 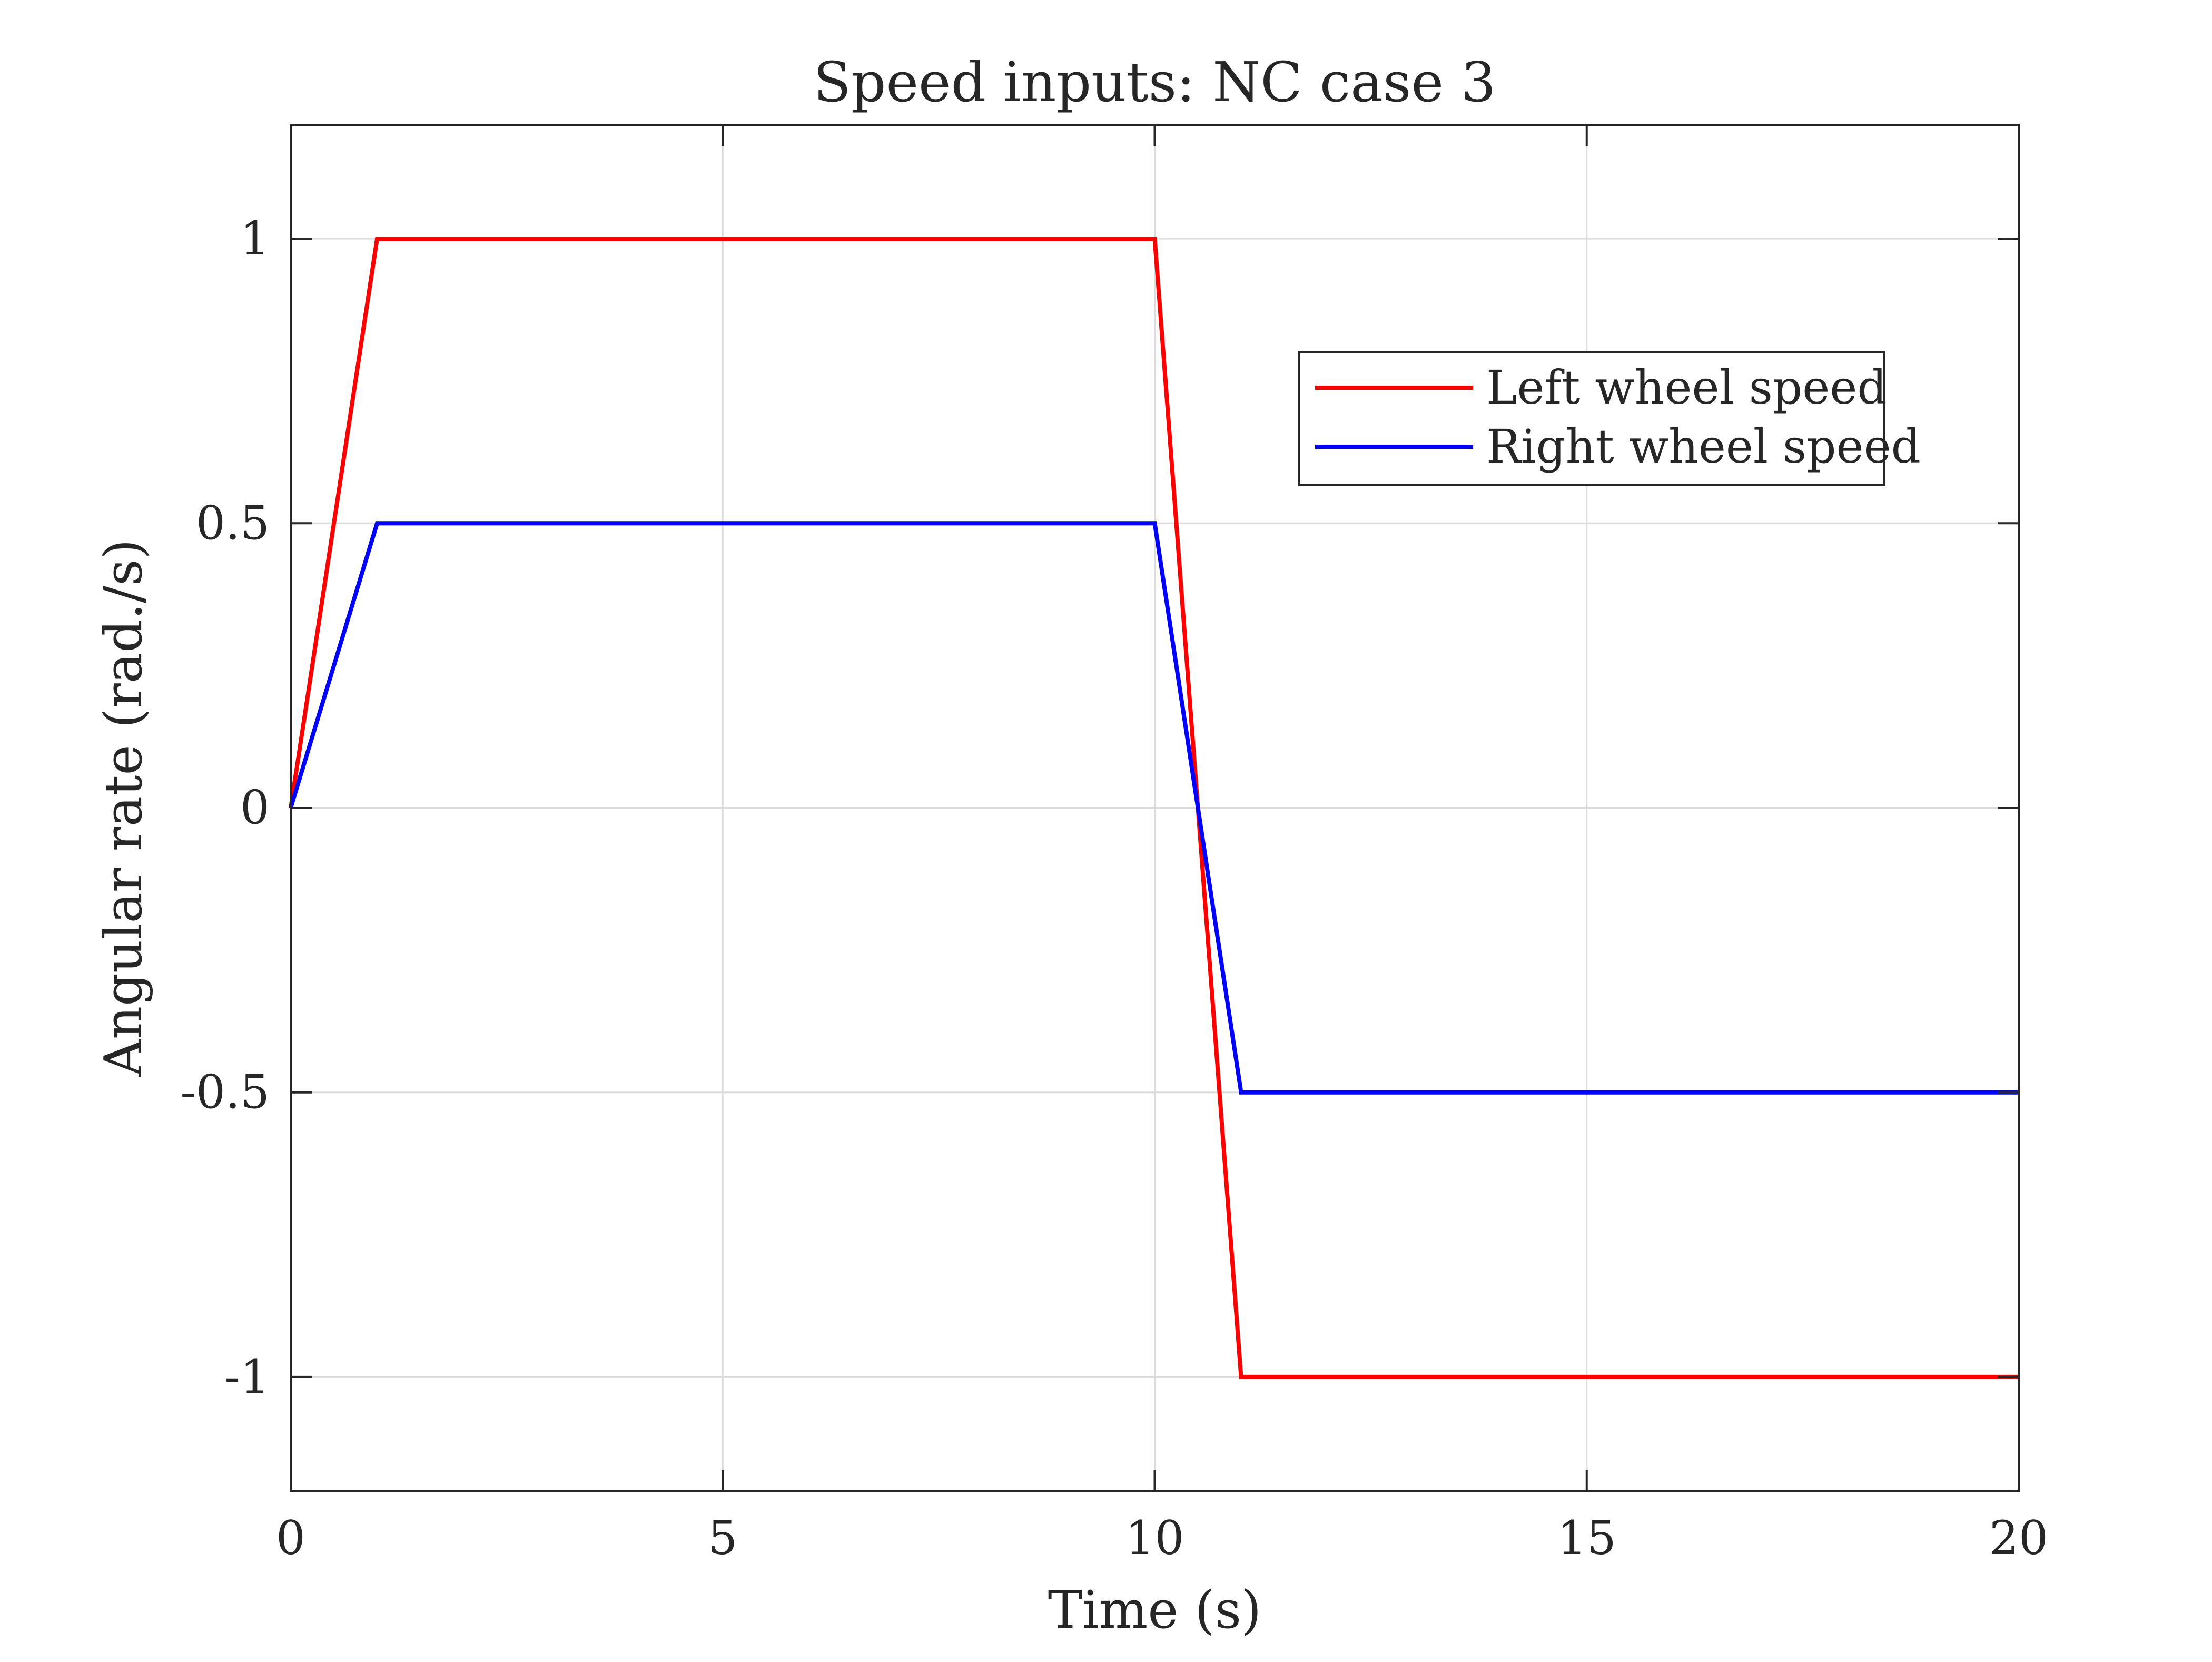 I want to click on x-tick-label: 10, so click(x=1154, y=1538).